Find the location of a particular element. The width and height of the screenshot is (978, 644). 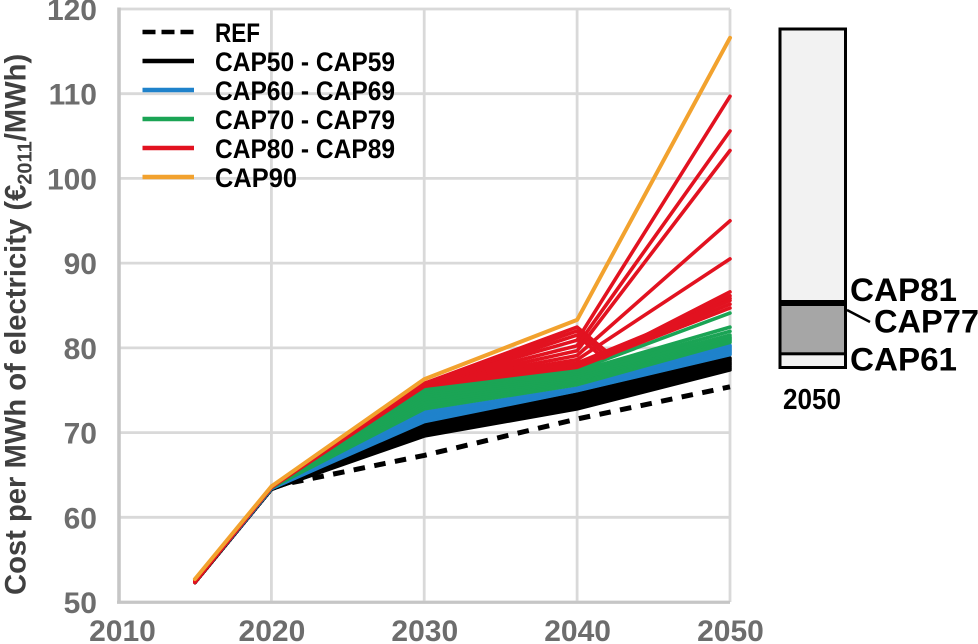

svg-text: 50 is located at coordinates (80, 603).